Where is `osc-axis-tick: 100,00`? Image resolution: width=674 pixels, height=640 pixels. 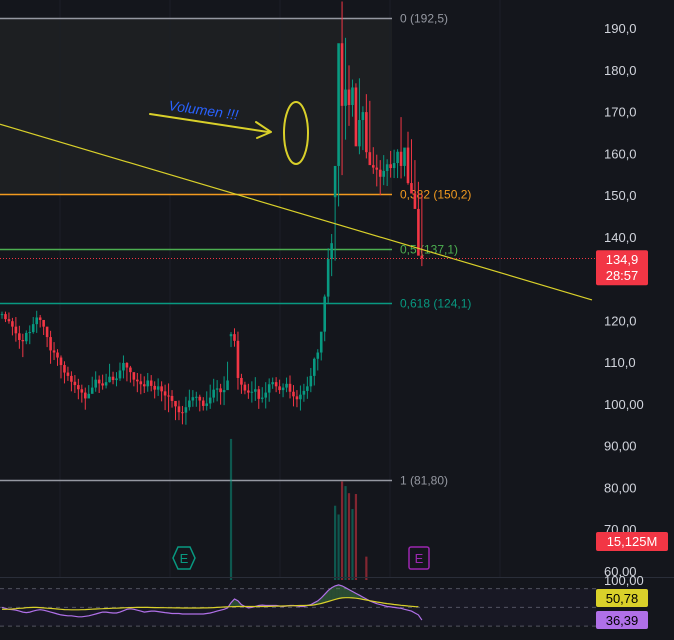
osc-axis-tick: 100,00 is located at coordinates (624, 580).